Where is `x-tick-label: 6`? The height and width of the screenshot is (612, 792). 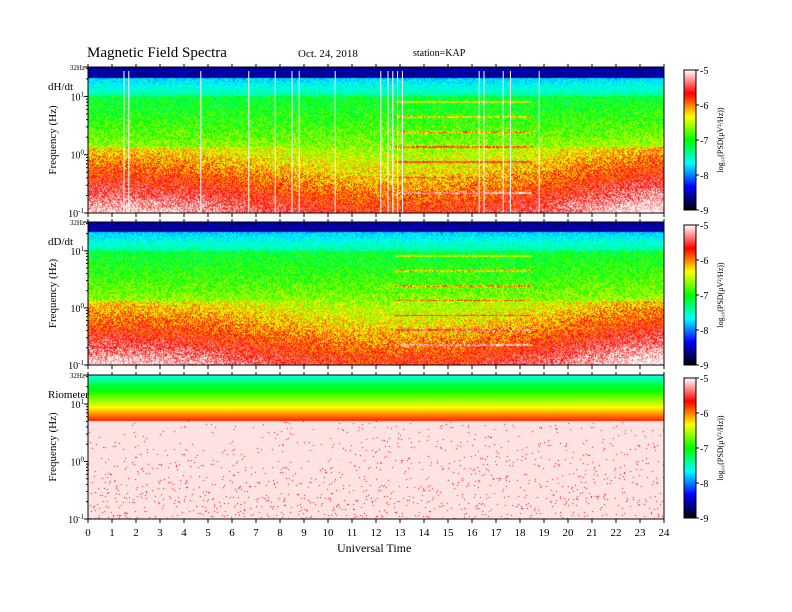
x-tick-label: 6 is located at coordinates (232, 533).